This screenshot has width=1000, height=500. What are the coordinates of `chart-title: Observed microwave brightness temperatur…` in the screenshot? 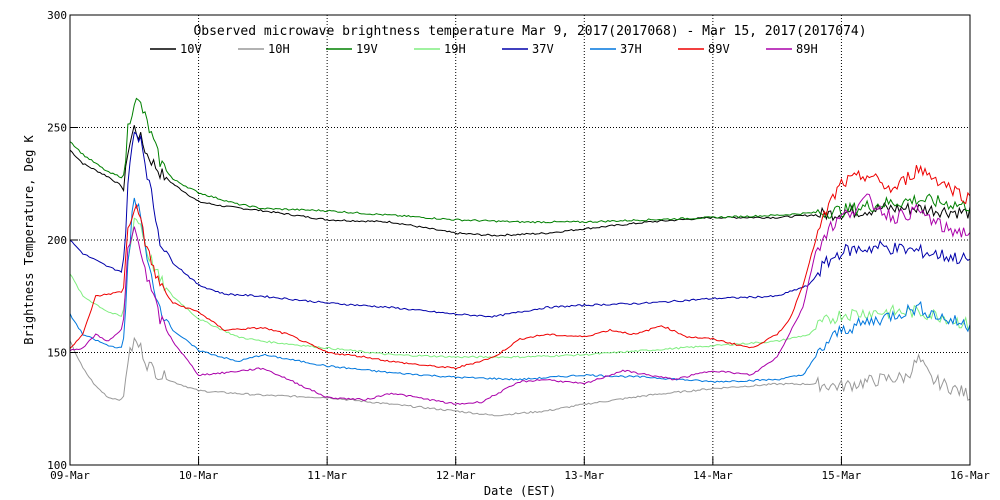 It's located at (529, 31).